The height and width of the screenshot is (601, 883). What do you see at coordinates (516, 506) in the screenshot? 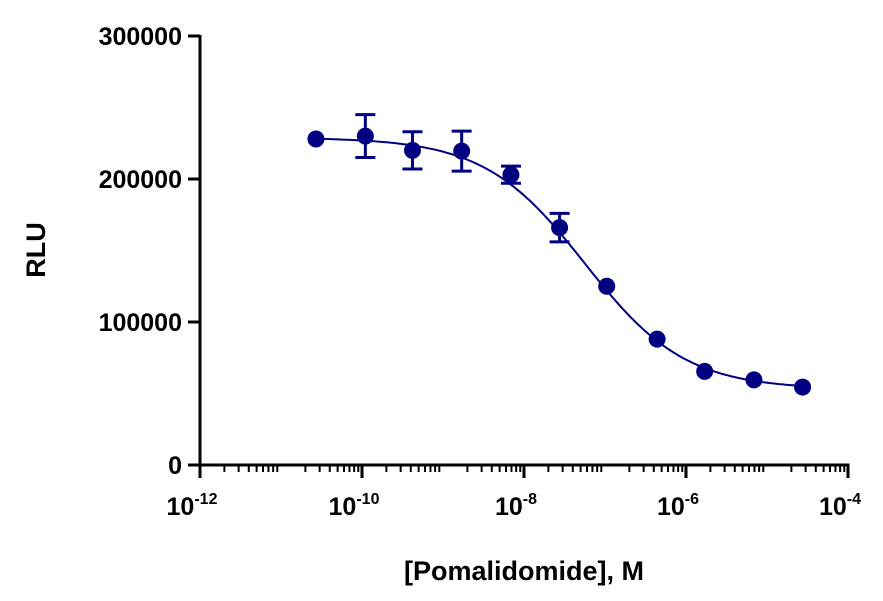
I see `x-tick-label: 10⁻⁸` at bounding box center [516, 506].